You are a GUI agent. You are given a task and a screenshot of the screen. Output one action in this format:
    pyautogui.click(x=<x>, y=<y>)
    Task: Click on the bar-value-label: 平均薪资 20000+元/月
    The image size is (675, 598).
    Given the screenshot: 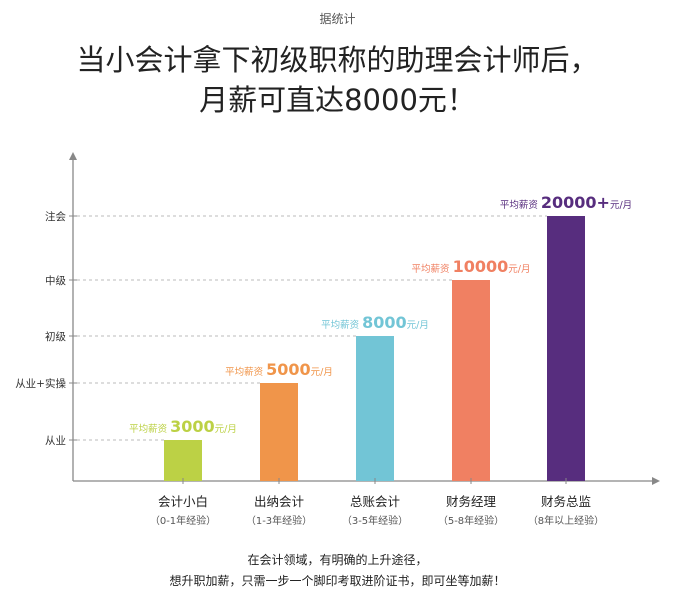 What is the action you would take?
    pyautogui.click(x=566, y=202)
    